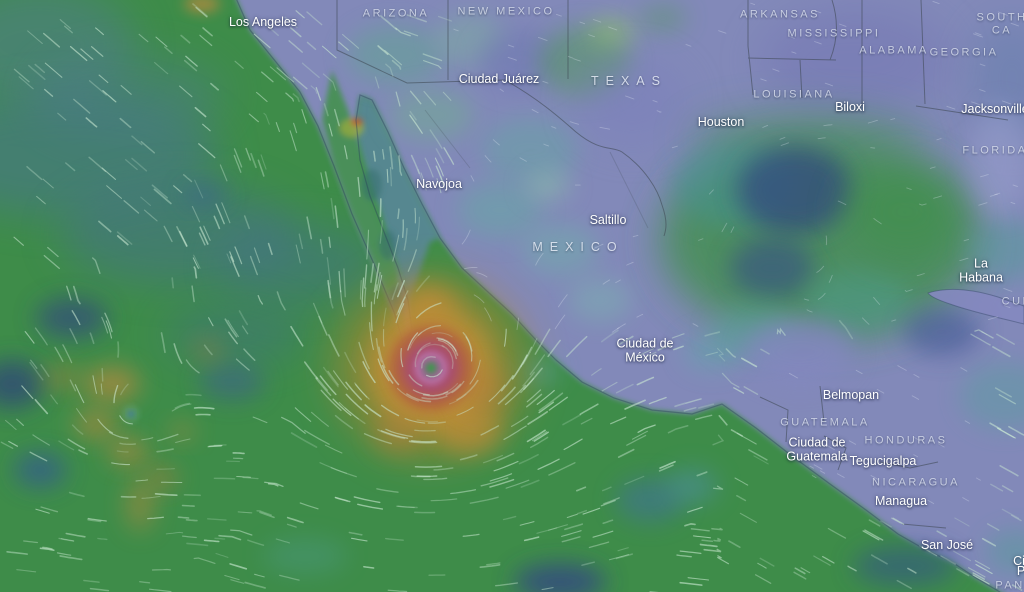  Describe the element at coordinates (133, 435) in the screenshot. I see `tropical-storm-marker` at that location.